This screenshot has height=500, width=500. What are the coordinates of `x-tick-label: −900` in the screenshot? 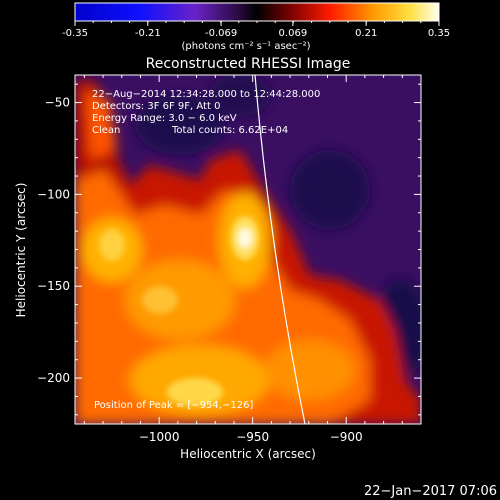 It's located at (346, 437).